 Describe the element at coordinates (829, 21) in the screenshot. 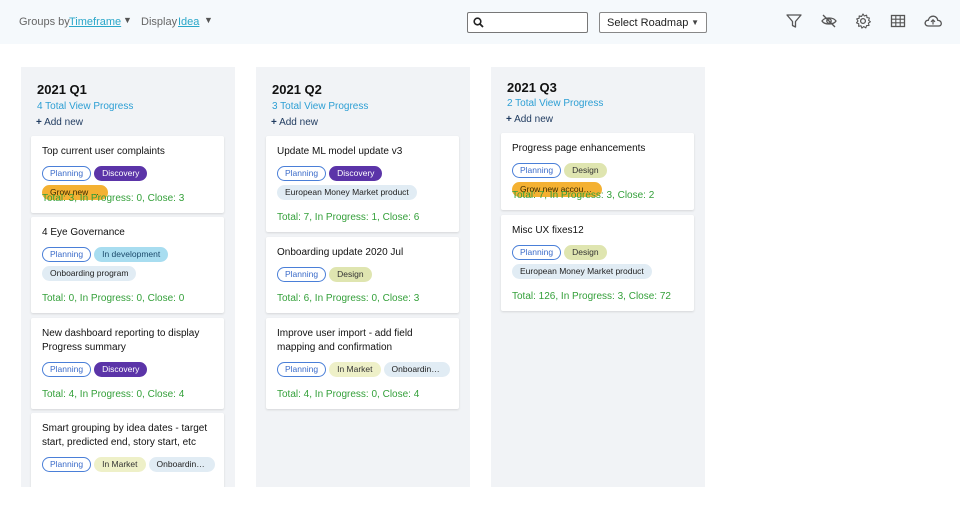

I see `eye-off-icon` at that location.